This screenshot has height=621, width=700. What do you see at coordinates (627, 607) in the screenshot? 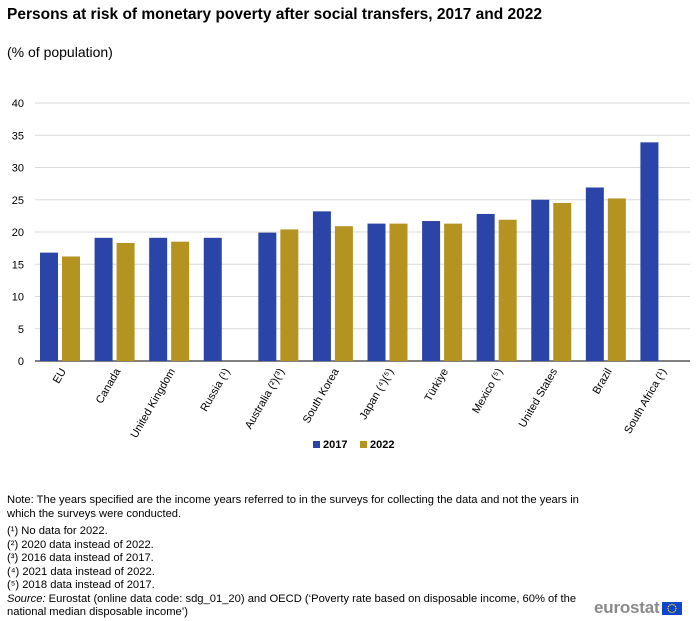
I see `logo-text: eurostat` at bounding box center [627, 607].